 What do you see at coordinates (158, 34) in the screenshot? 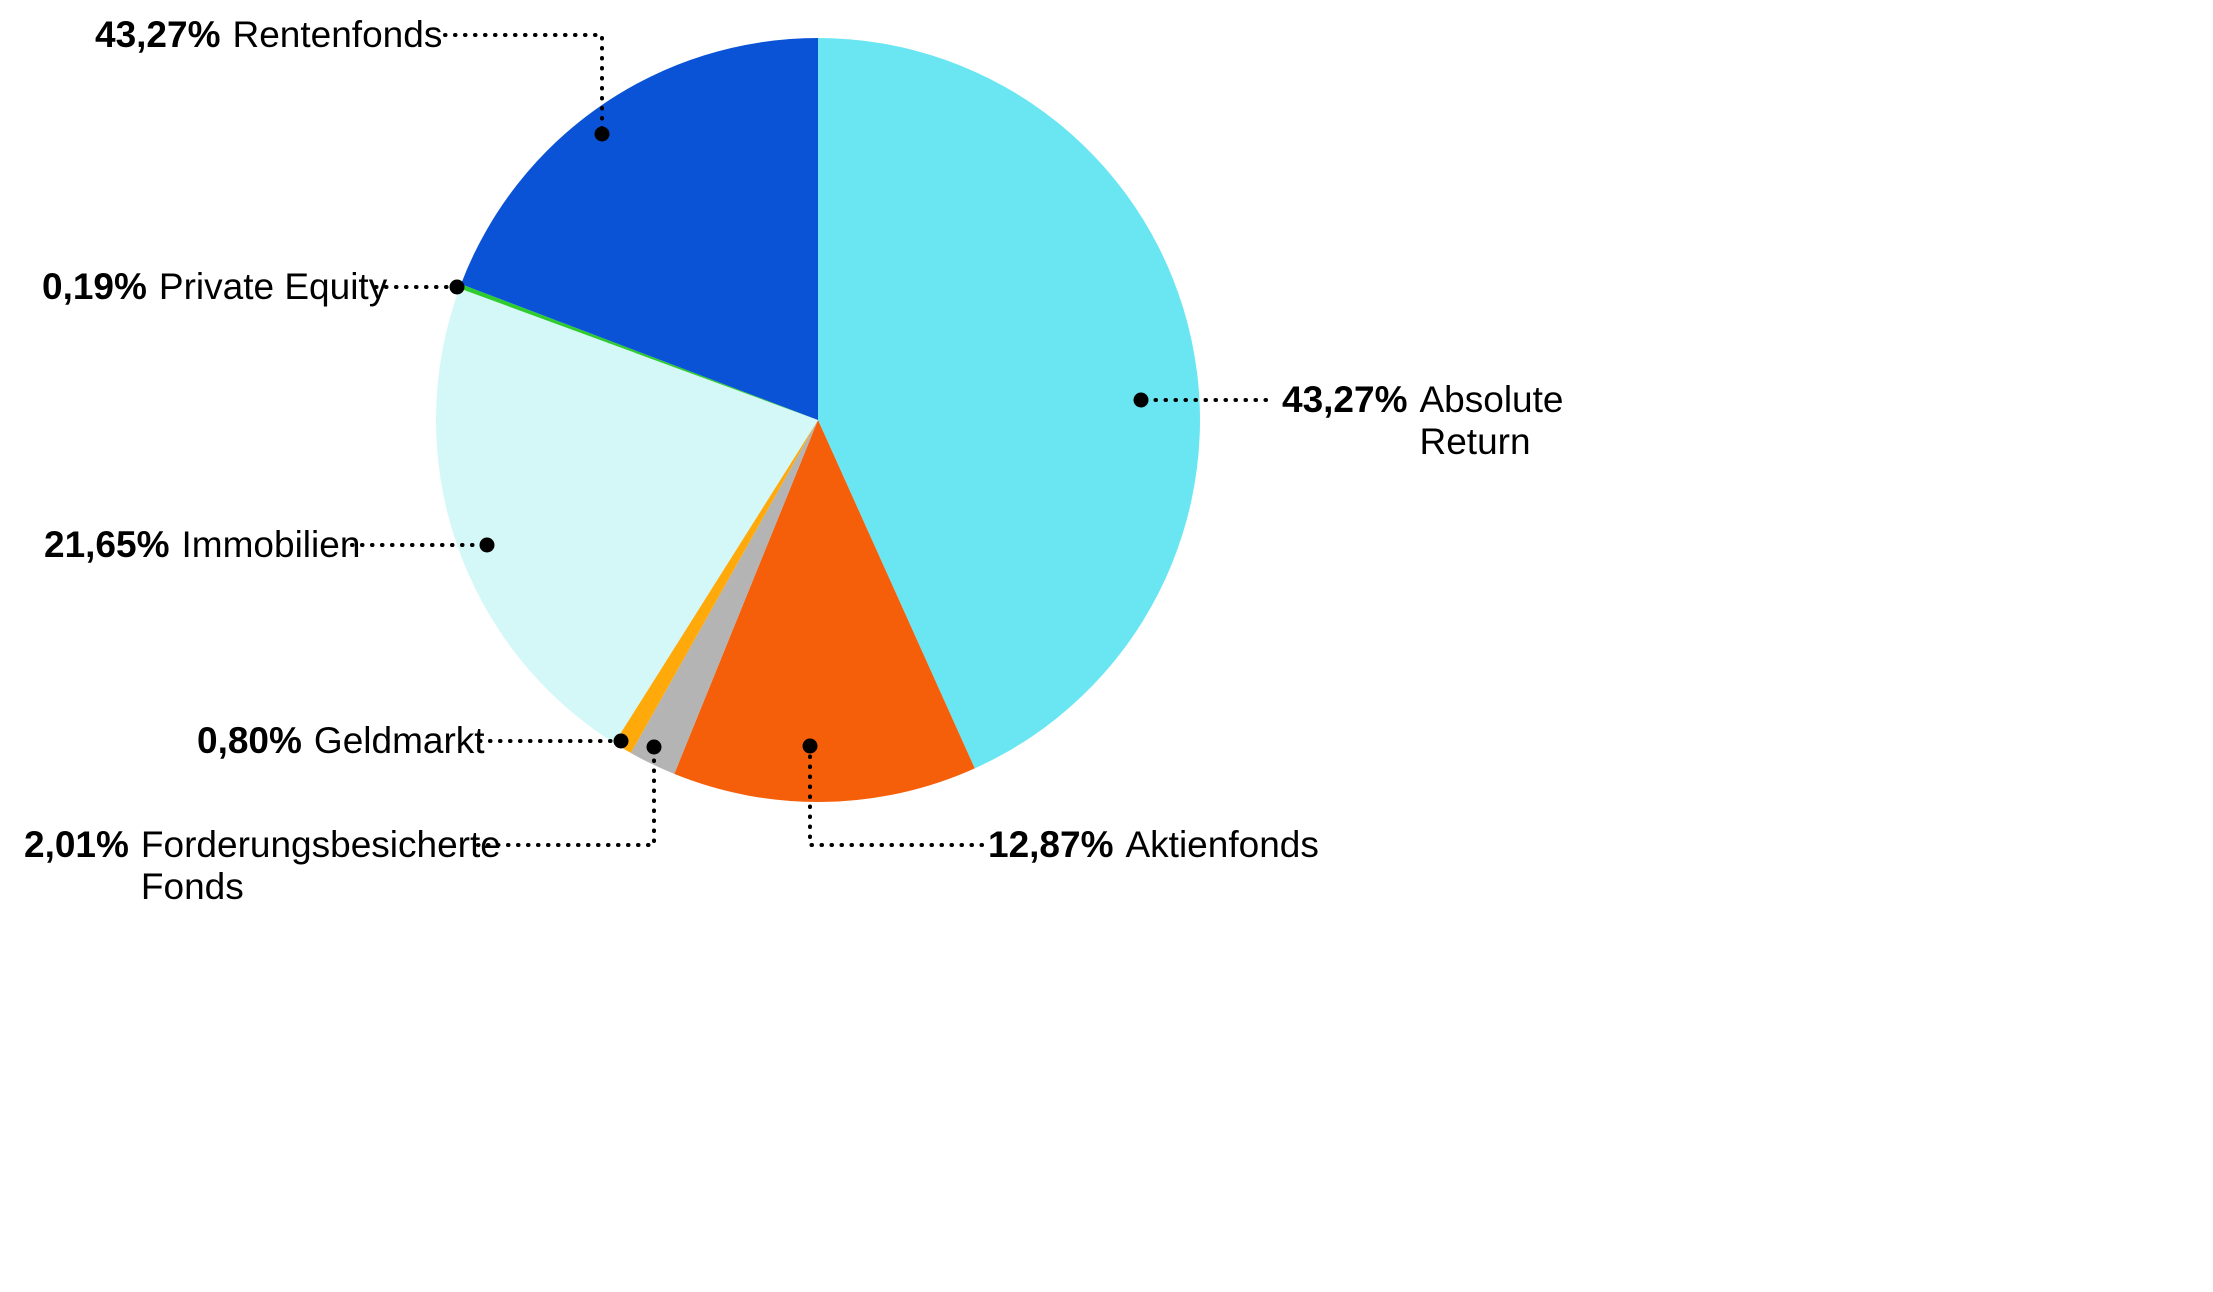
I see `rentenfonds-percent: 43,27%` at bounding box center [158, 34].